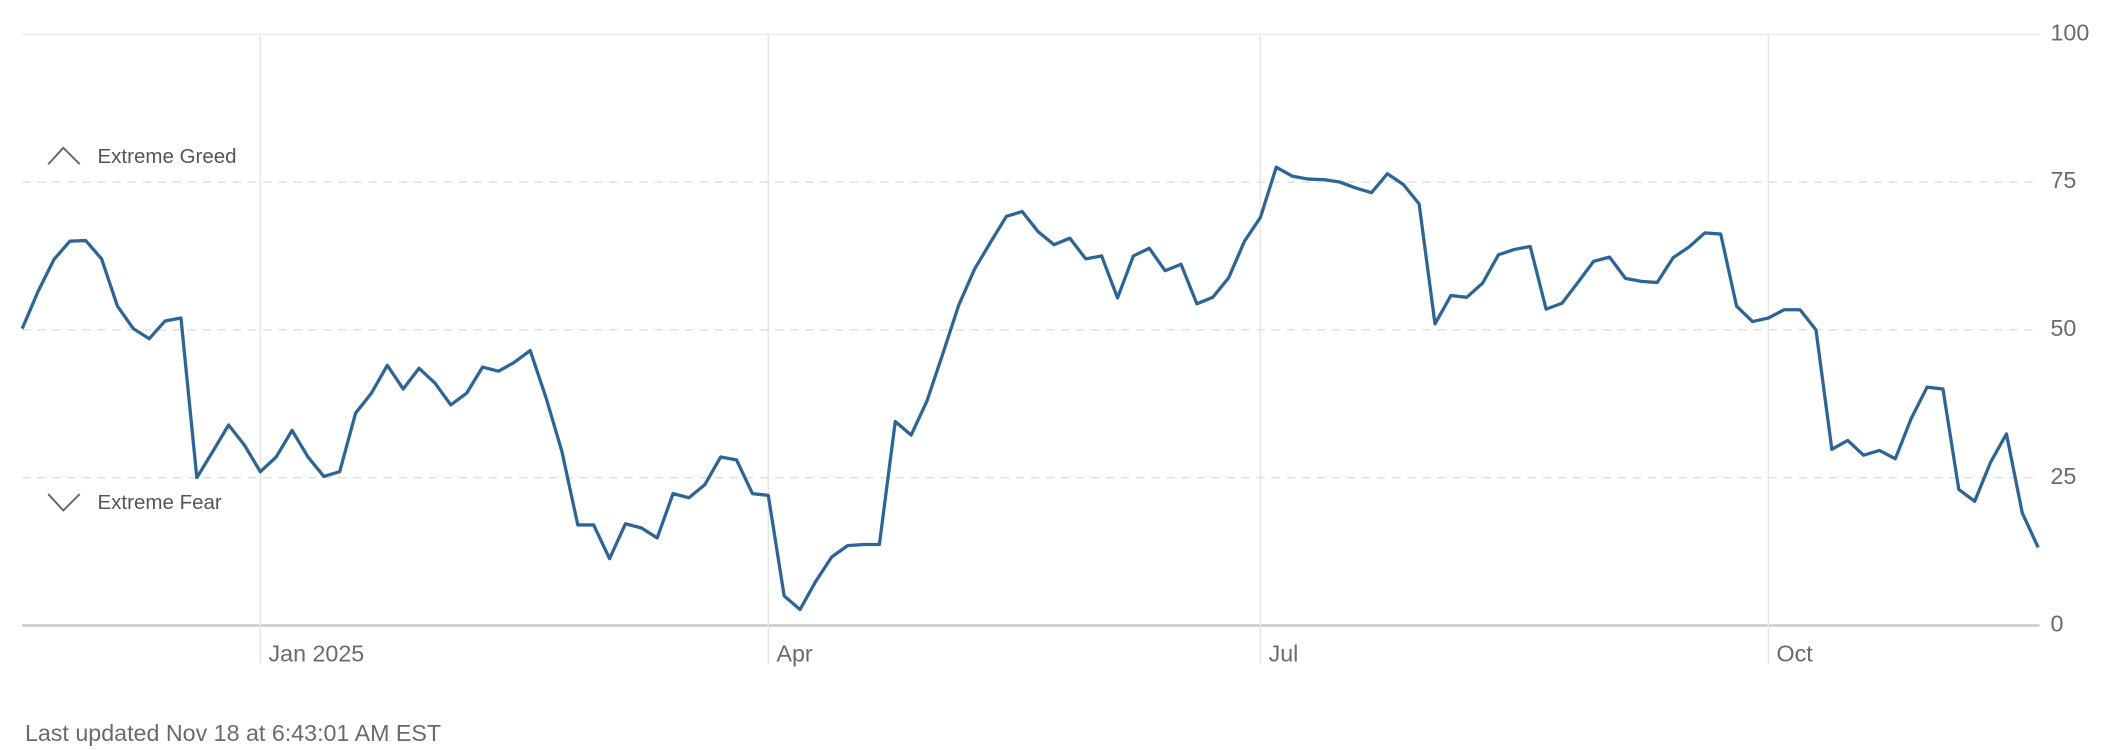  I want to click on greed-chevron, so click(64, 155).